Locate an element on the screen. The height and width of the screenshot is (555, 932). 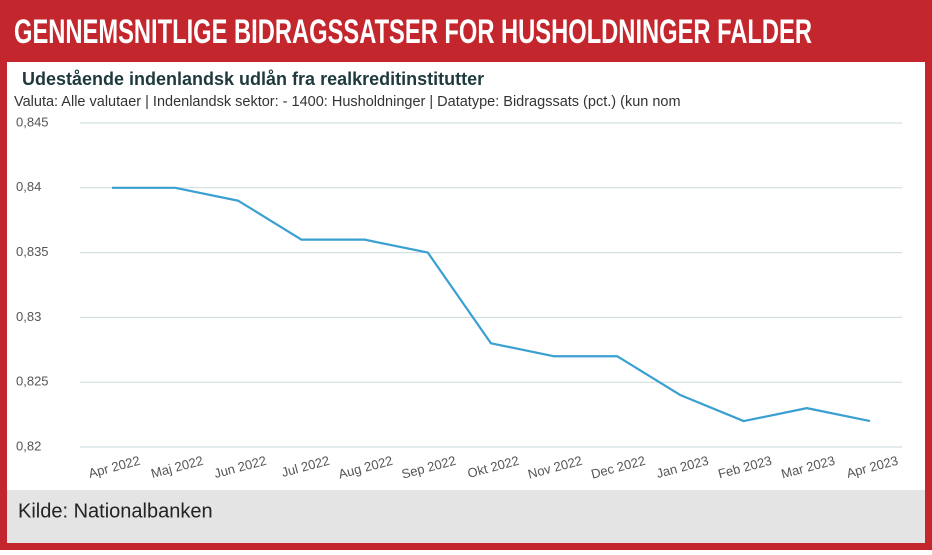
y-tick-label: 0,845 is located at coordinates (32, 121).